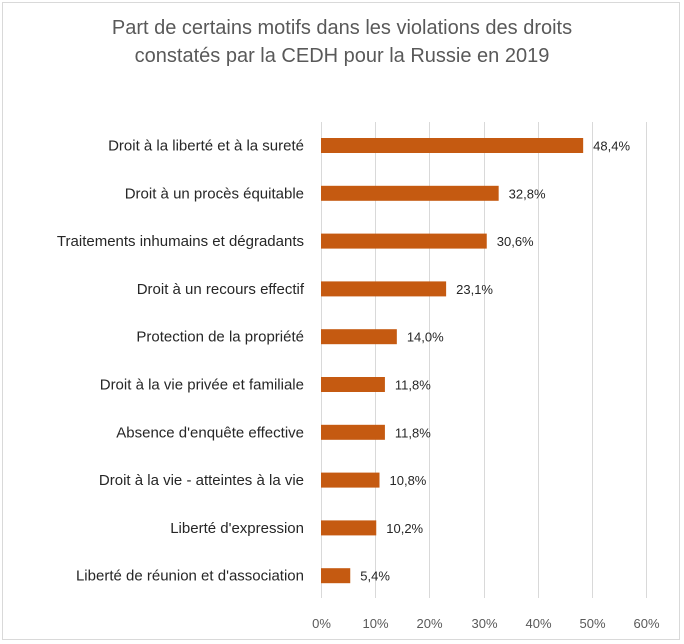  I want to click on category-label: Droit à un recours effectif, so click(221, 289).